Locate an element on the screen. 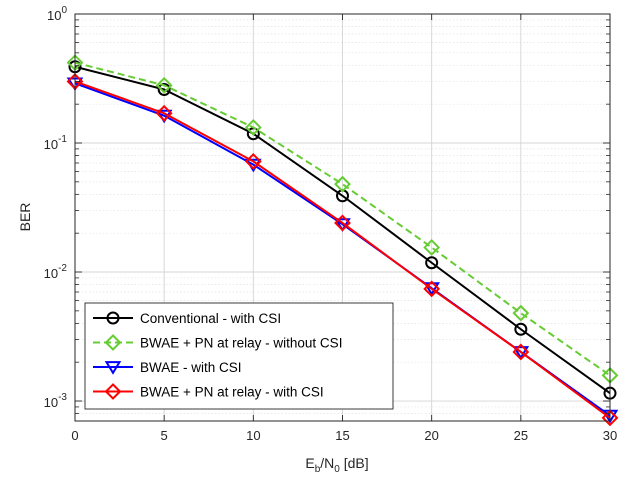 This screenshot has width=625, height=477. y-tick-label: 10⁻¹ is located at coordinates (56, 143).